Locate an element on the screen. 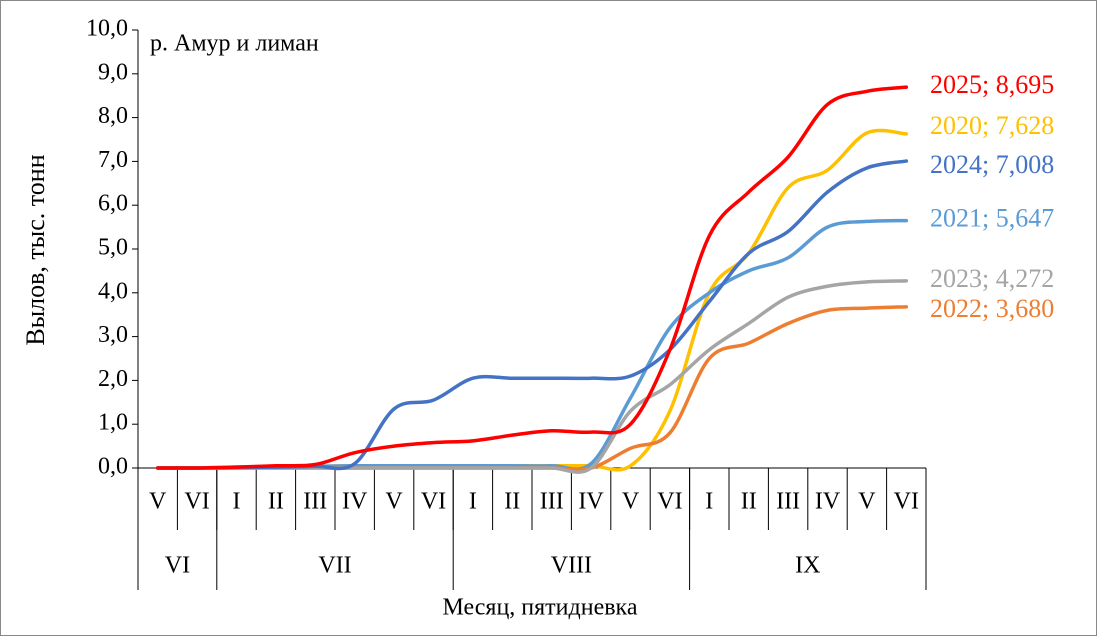  data-label: 2020; 7,628 is located at coordinates (992, 125).